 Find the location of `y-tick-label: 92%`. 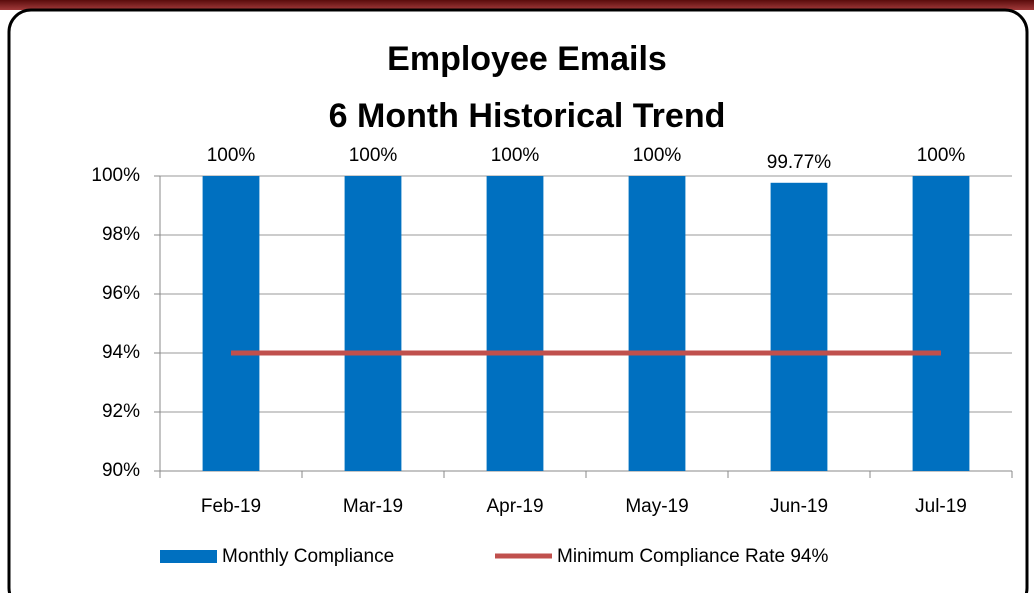

y-tick-label: 92% is located at coordinates (121, 411).